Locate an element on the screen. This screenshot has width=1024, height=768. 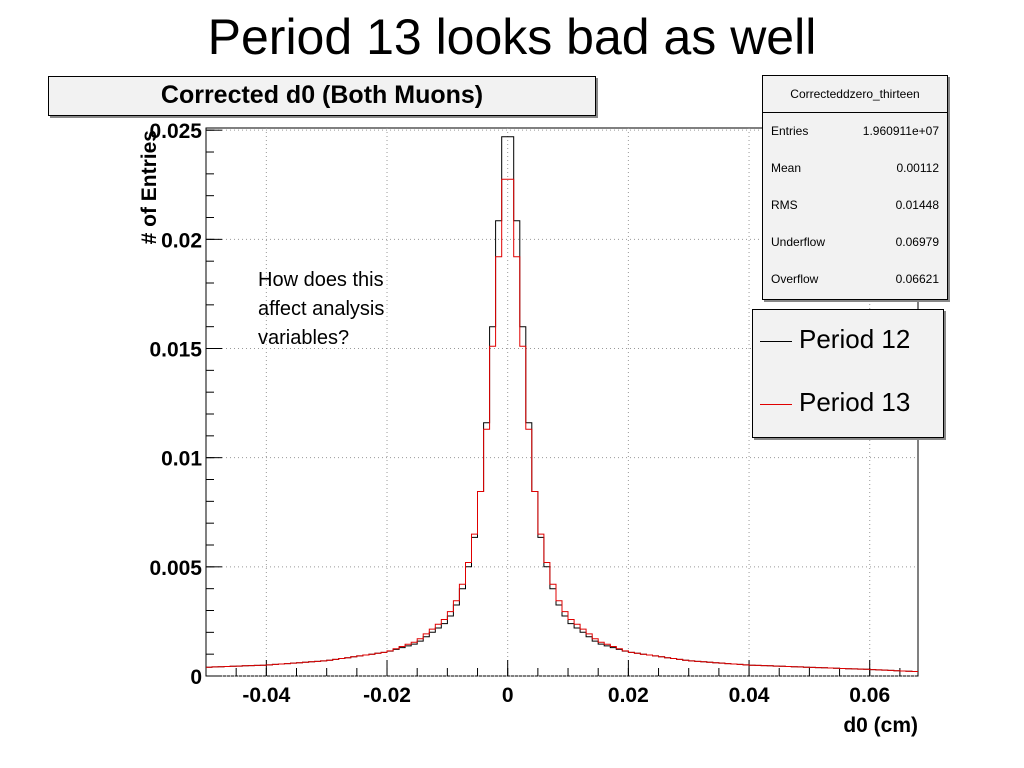
annotation-line: variables? is located at coordinates (304, 338).